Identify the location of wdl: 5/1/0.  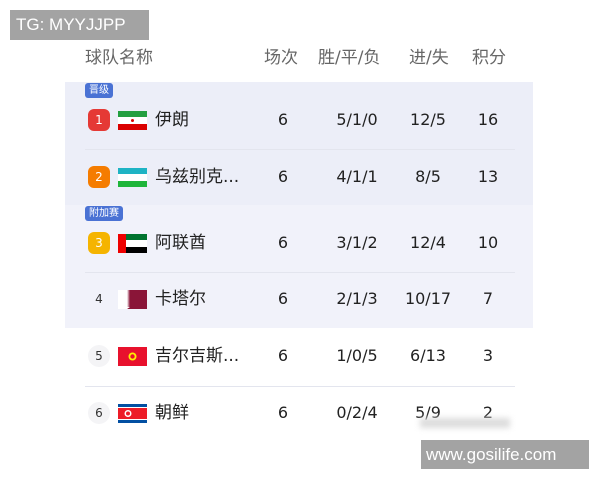
(357, 119).